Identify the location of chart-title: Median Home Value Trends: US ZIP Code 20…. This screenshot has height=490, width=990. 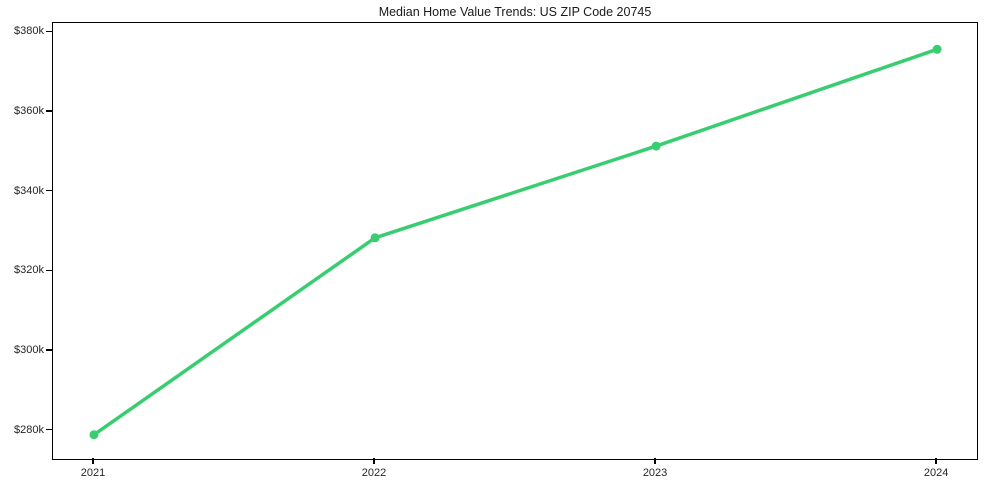
(515, 12).